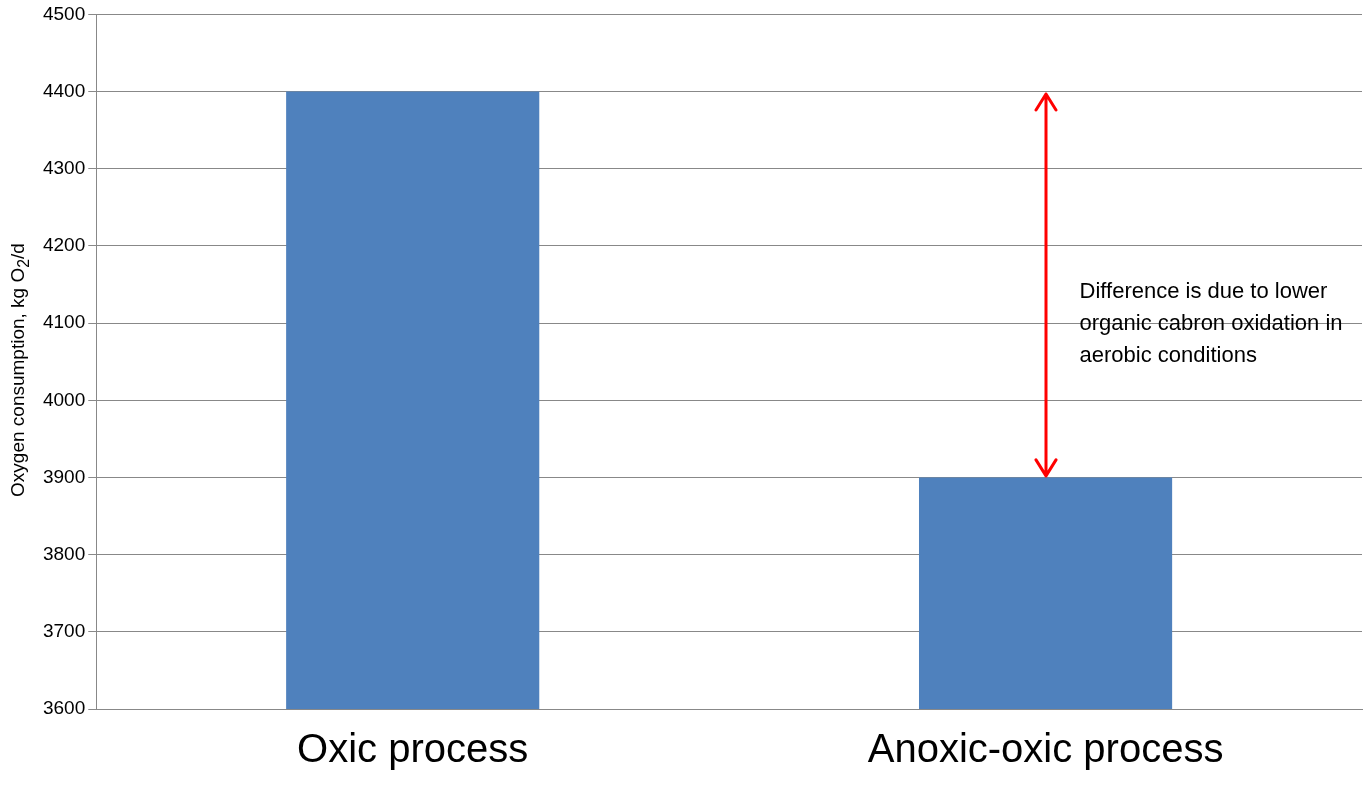 The width and height of the screenshot is (1364, 793). I want to click on y-tick-label: 3800, so click(64, 553).